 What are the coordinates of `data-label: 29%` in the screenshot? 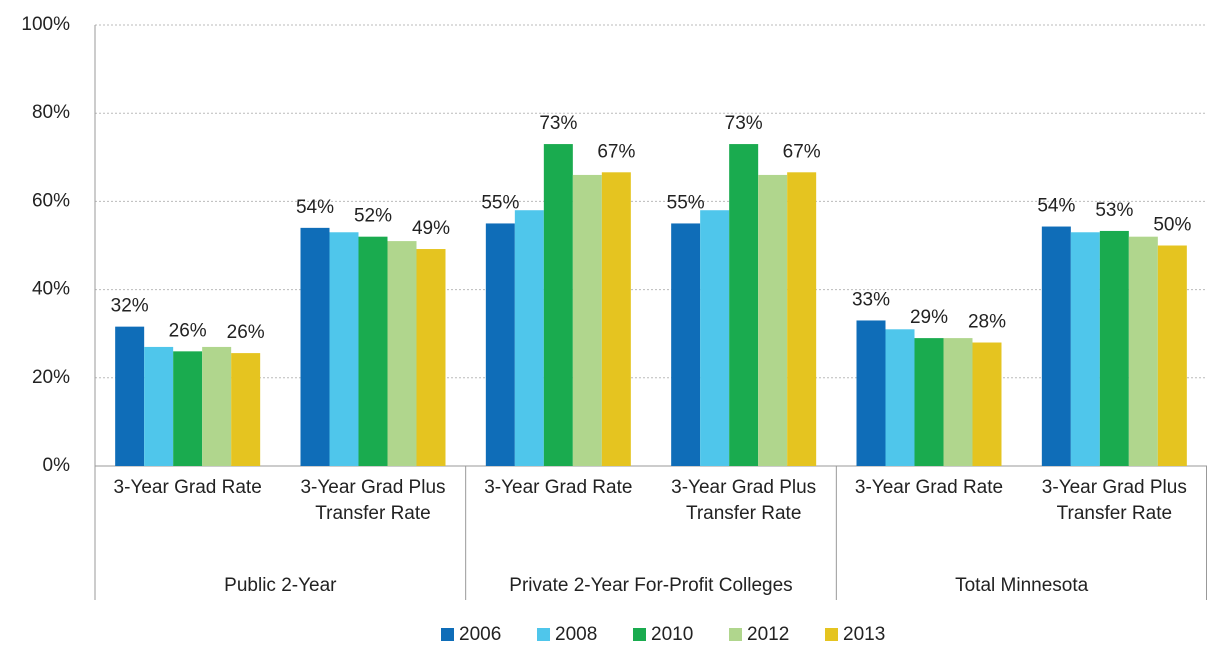 It's located at (929, 317).